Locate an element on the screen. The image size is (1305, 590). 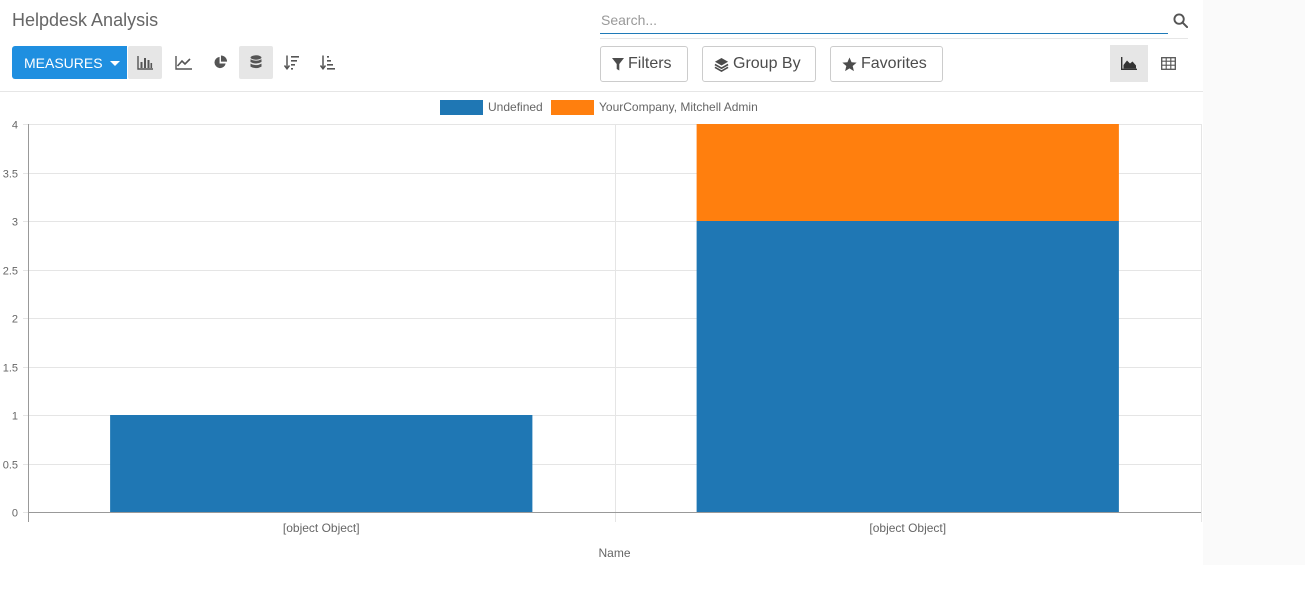
table-icon is located at coordinates (1168, 63).